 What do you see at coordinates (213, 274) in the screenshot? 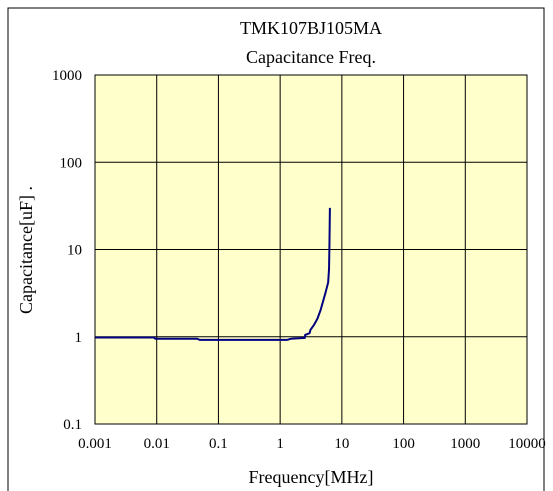
I see `series-line` at bounding box center [213, 274].